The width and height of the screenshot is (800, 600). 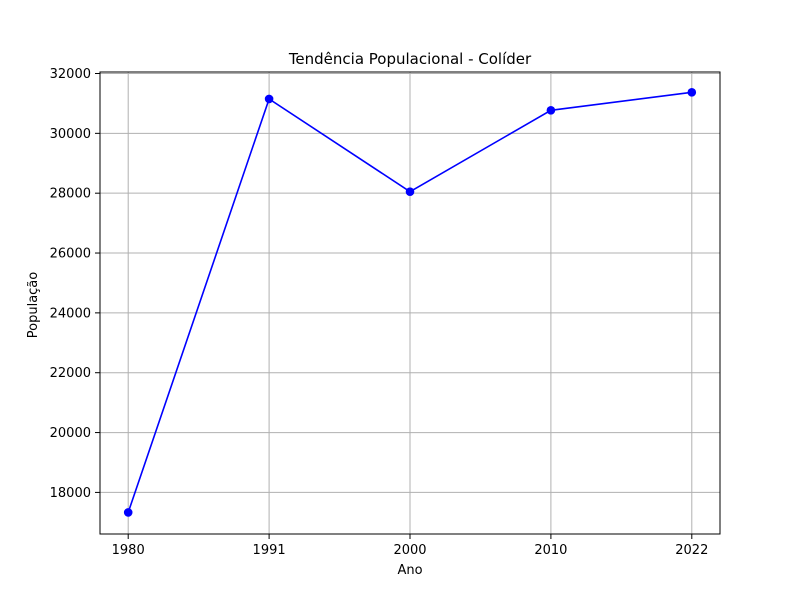 What do you see at coordinates (75, 284) in the screenshot?
I see `y-axis: 18000 20000 22000 24000 26000 28000 30000 32000` at bounding box center [75, 284].